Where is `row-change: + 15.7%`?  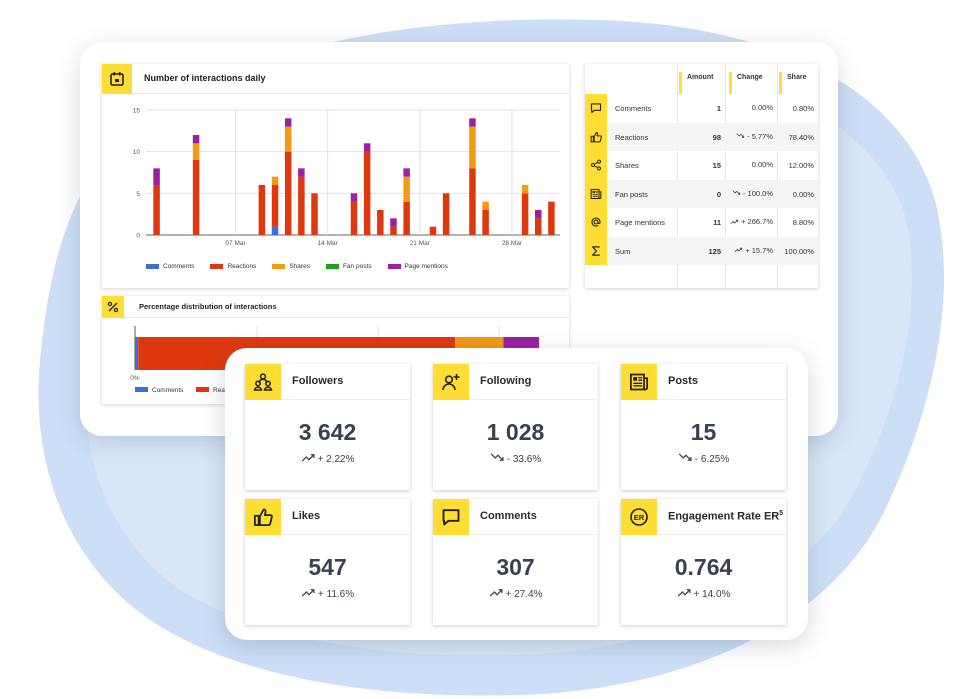 row-change: + 15.7% is located at coordinates (750, 250).